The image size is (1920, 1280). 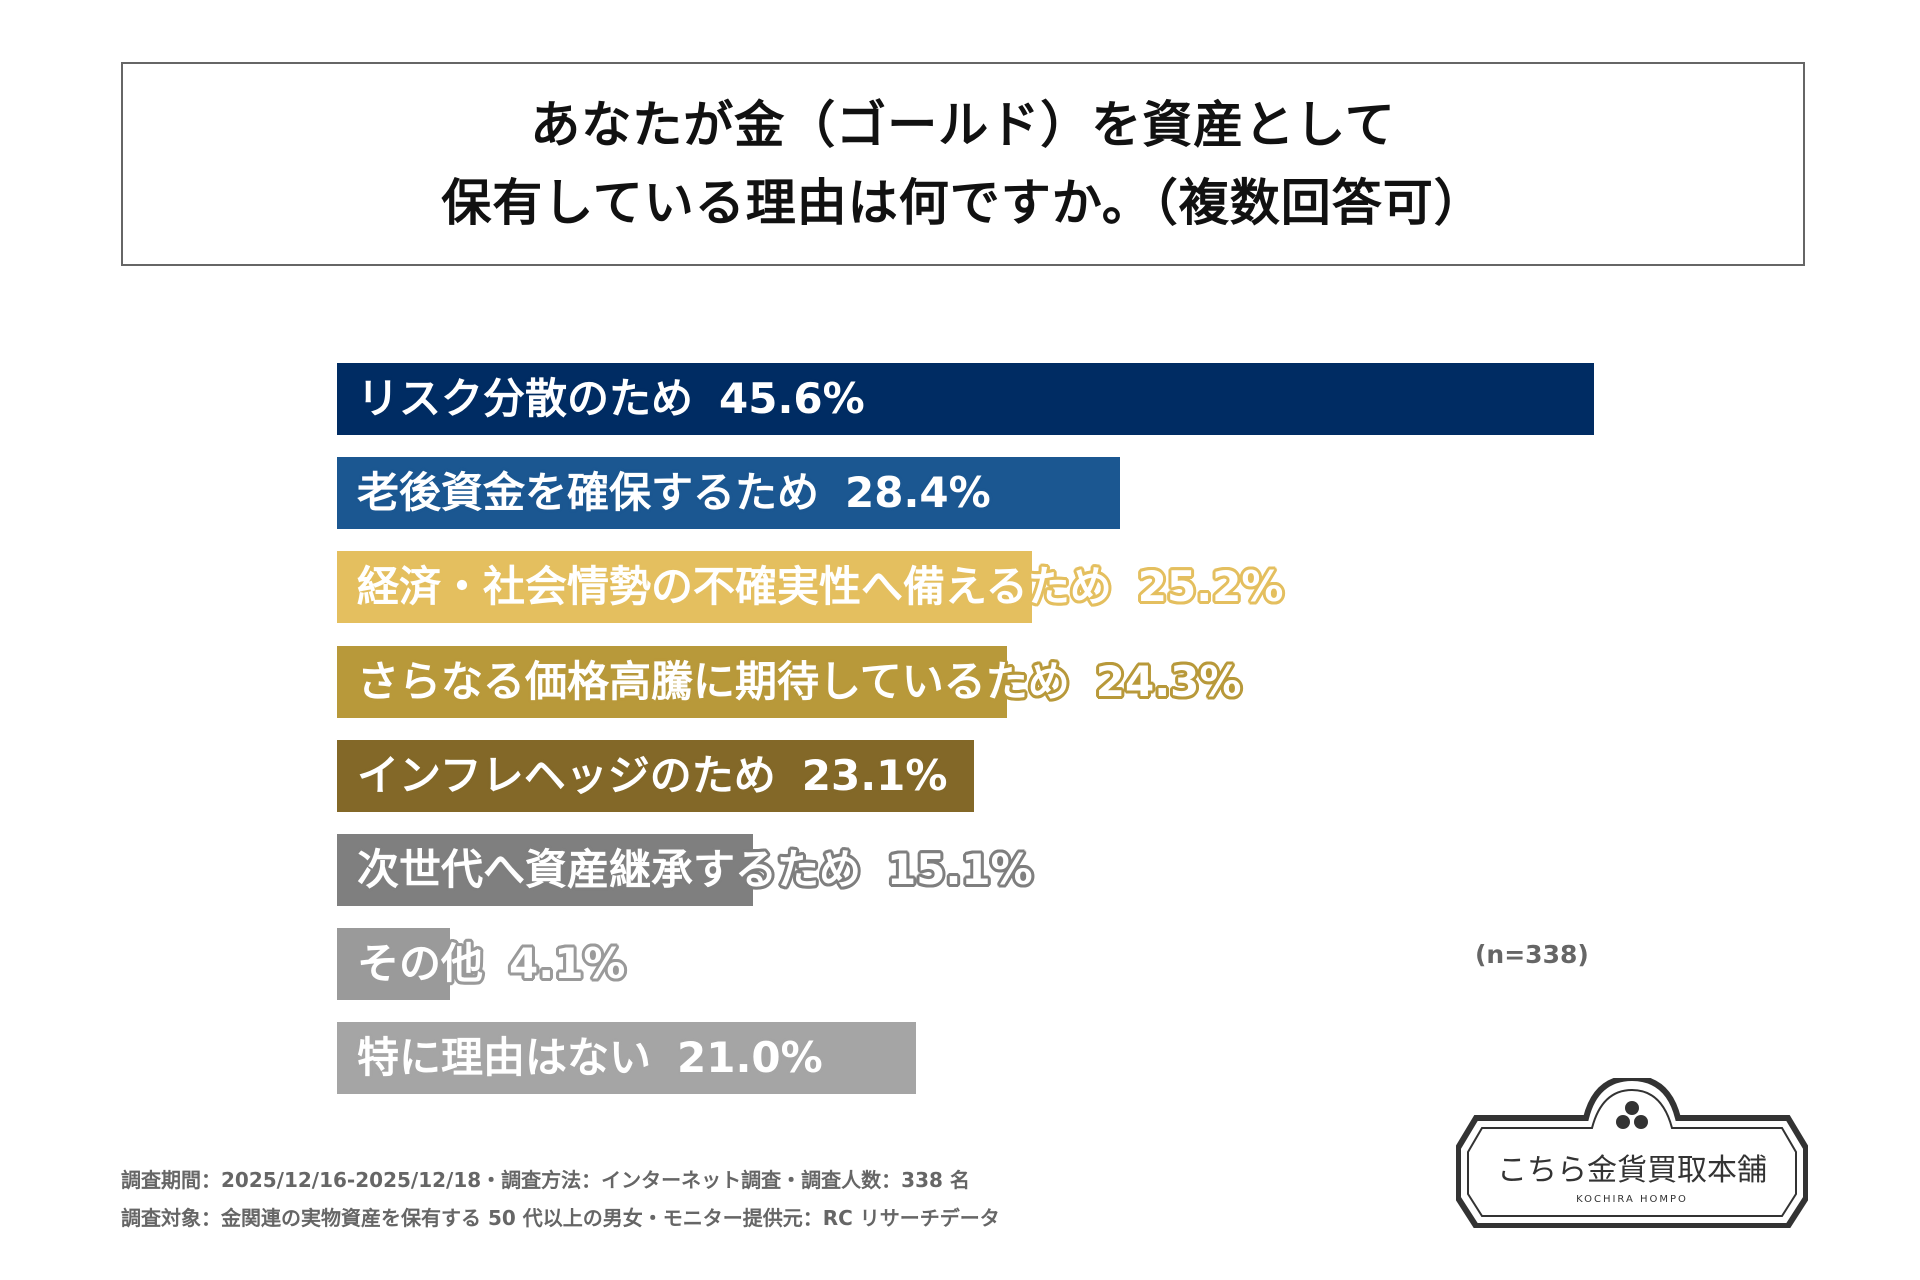 What do you see at coordinates (963, 125) in the screenshot?
I see `chart-title-line-1: あなたが金（ゴールド）を資産として` at bounding box center [963, 125].